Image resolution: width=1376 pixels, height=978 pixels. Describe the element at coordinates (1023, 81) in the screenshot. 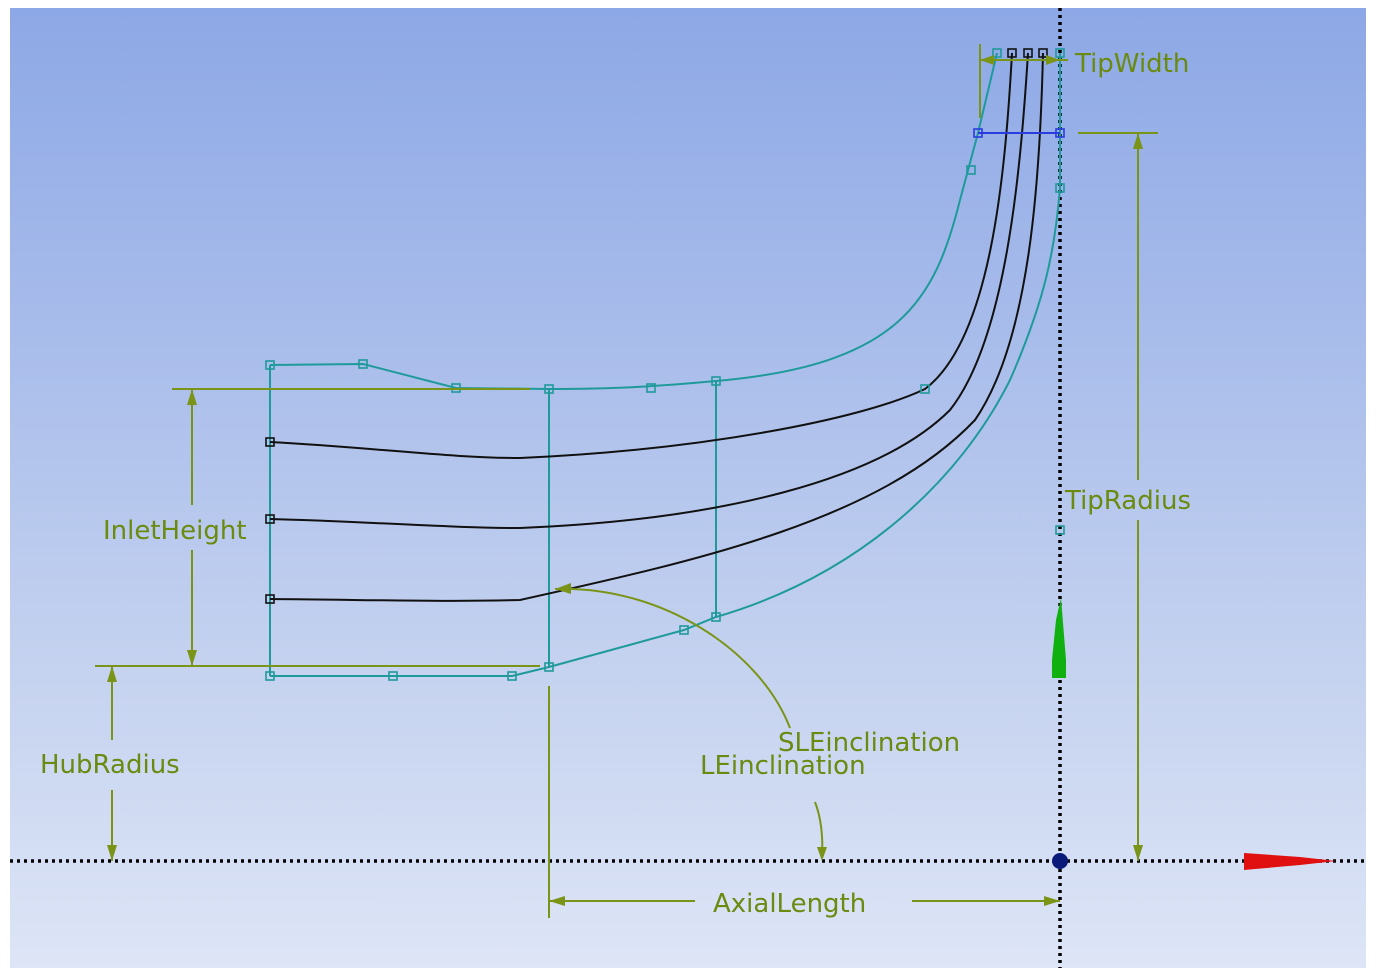

I see `tip-width-dimension` at that location.